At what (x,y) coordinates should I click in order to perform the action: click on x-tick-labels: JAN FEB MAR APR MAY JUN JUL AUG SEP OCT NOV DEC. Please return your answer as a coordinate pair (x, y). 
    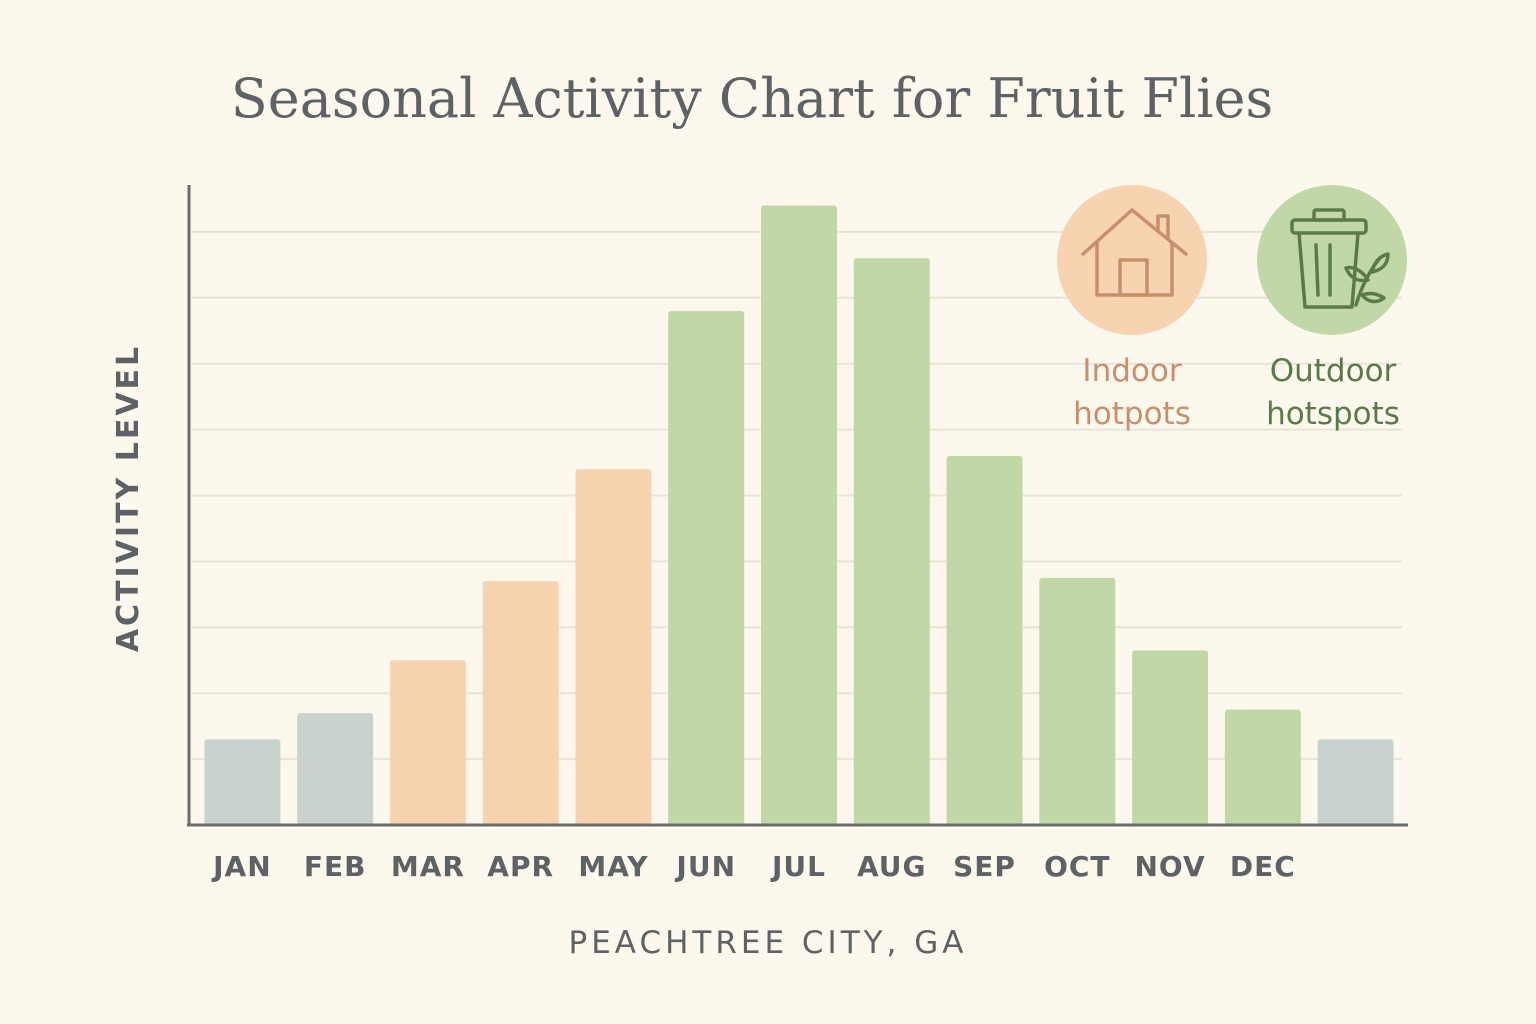
    Looking at the image, I should click on (753, 866).